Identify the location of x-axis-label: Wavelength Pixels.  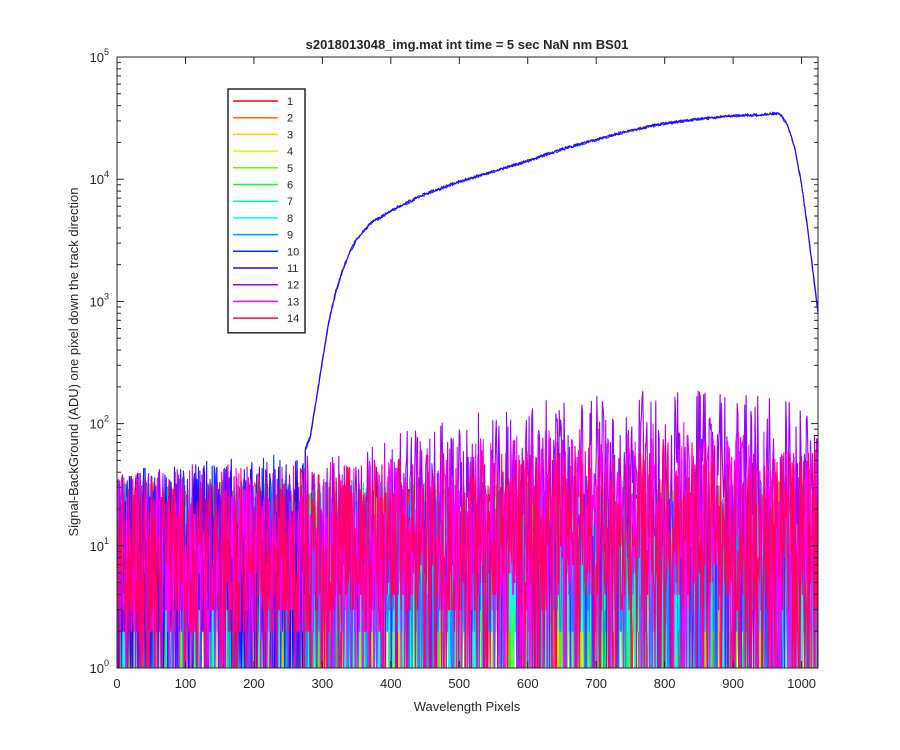
(467, 706).